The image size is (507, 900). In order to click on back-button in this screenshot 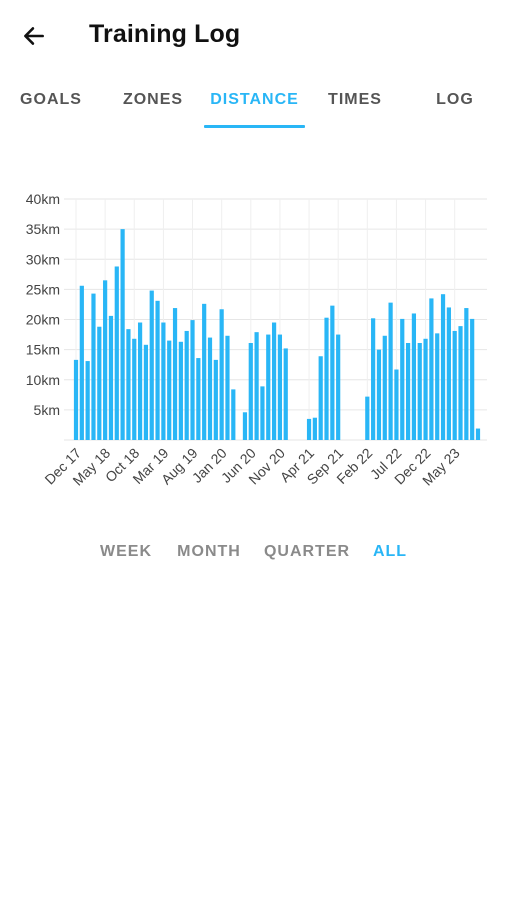, I will do `click(34, 36)`.